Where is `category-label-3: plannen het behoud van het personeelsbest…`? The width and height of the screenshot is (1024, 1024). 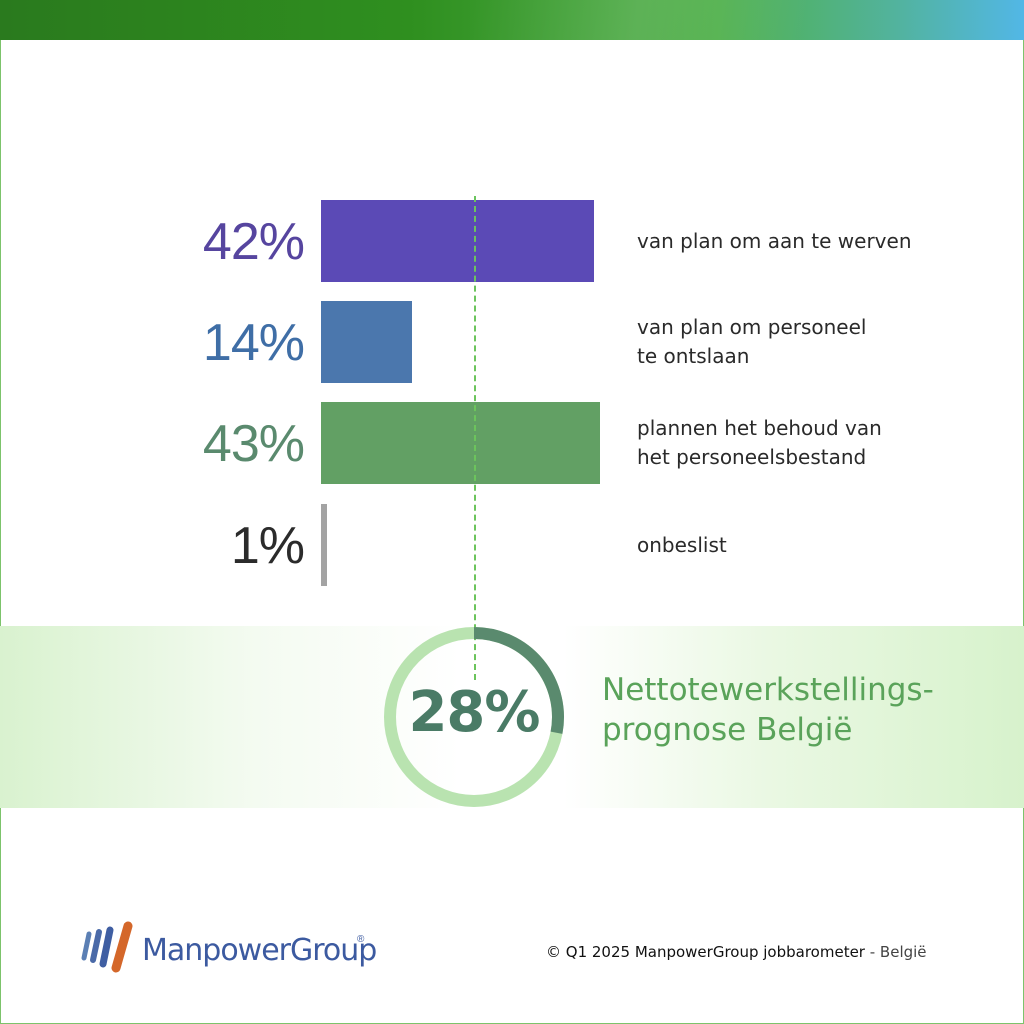 category-label-3: plannen het behoud van het personeelsbest… is located at coordinates (802, 443).